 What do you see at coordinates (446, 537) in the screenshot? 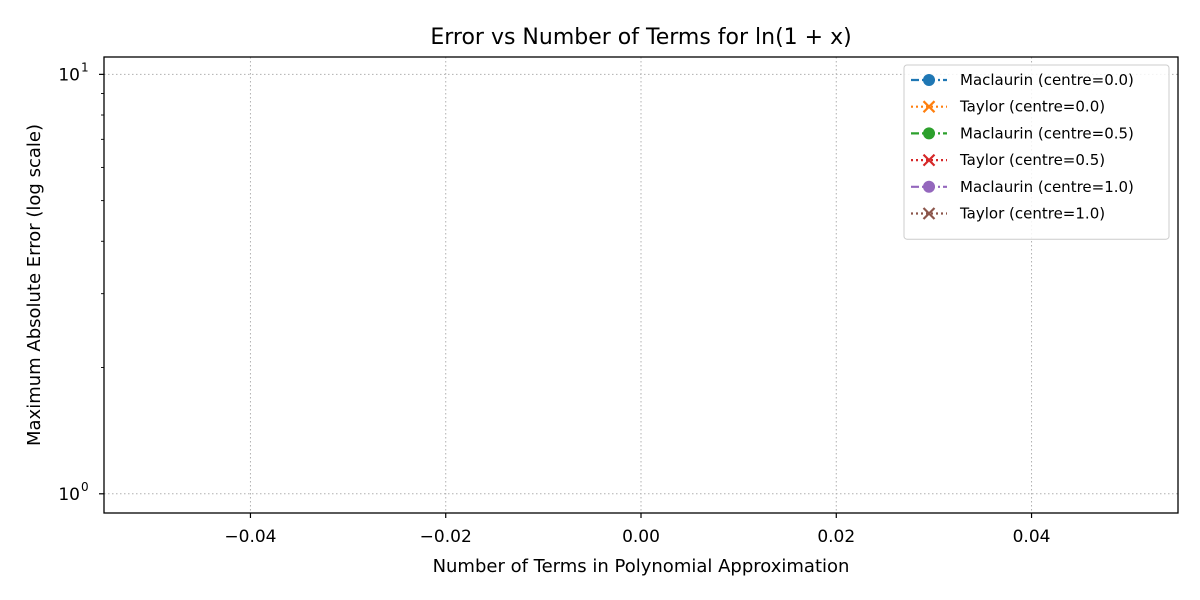
I see `x-tick-label: −0.02` at bounding box center [446, 537].